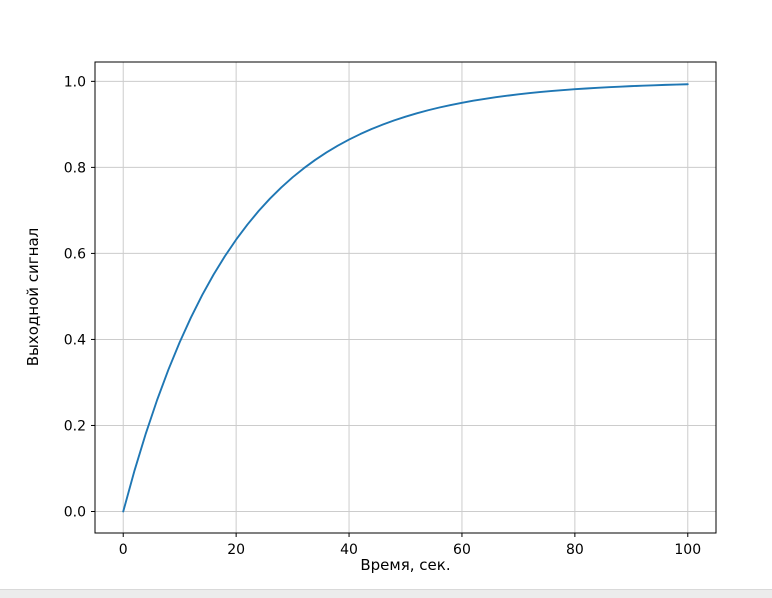 The width and height of the screenshot is (772, 598). I want to click on x-tick-label: 60, so click(462, 550).